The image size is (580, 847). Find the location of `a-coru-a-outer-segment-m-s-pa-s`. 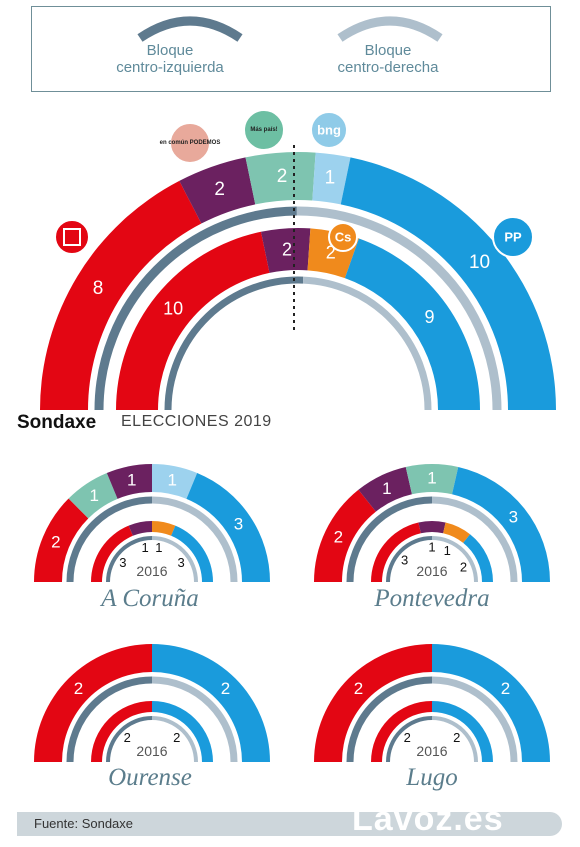

a-coru-a-outer-segment-m-s-pa-s is located at coordinates (93, 495).